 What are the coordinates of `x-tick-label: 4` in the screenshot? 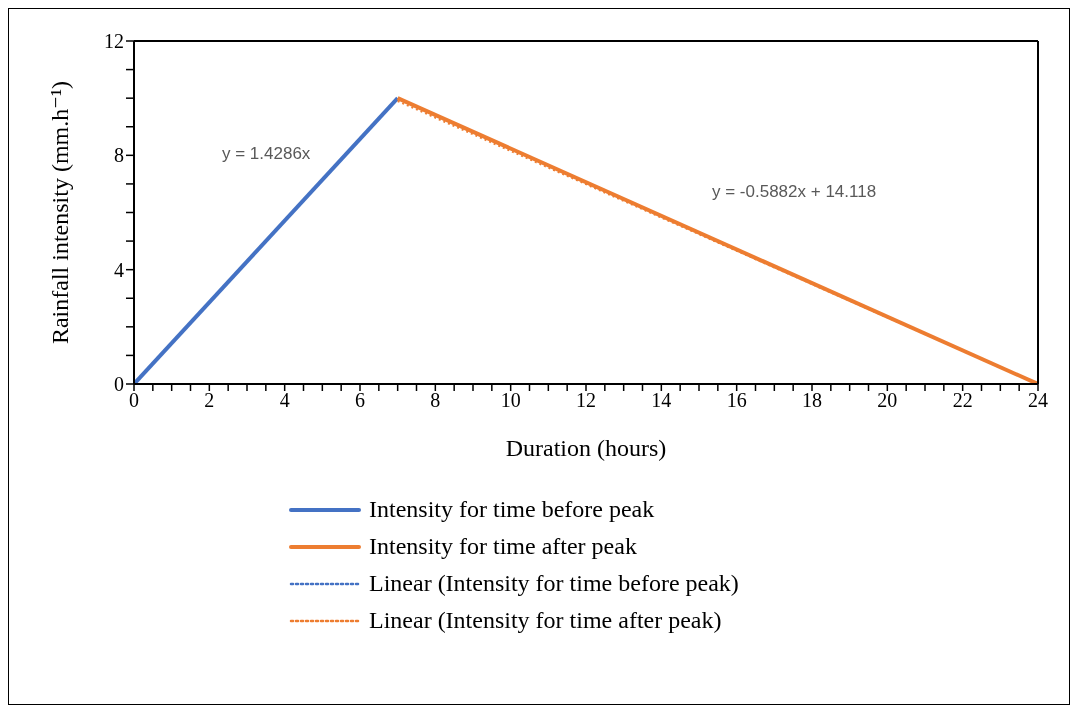 It's located at (284, 400).